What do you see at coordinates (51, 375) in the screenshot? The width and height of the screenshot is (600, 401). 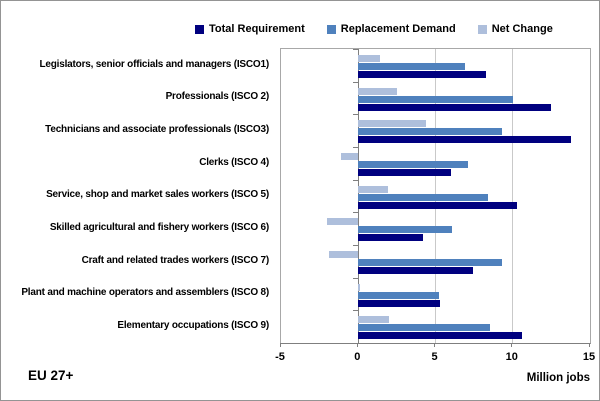 I see `region-label: EU 27+` at bounding box center [51, 375].